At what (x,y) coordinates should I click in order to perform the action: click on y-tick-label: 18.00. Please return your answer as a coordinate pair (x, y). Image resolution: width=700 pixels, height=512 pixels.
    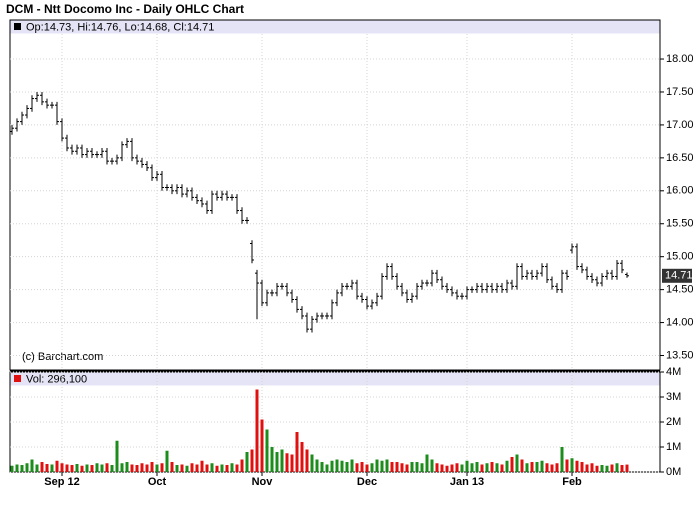
    Looking at the image, I should click on (680, 59).